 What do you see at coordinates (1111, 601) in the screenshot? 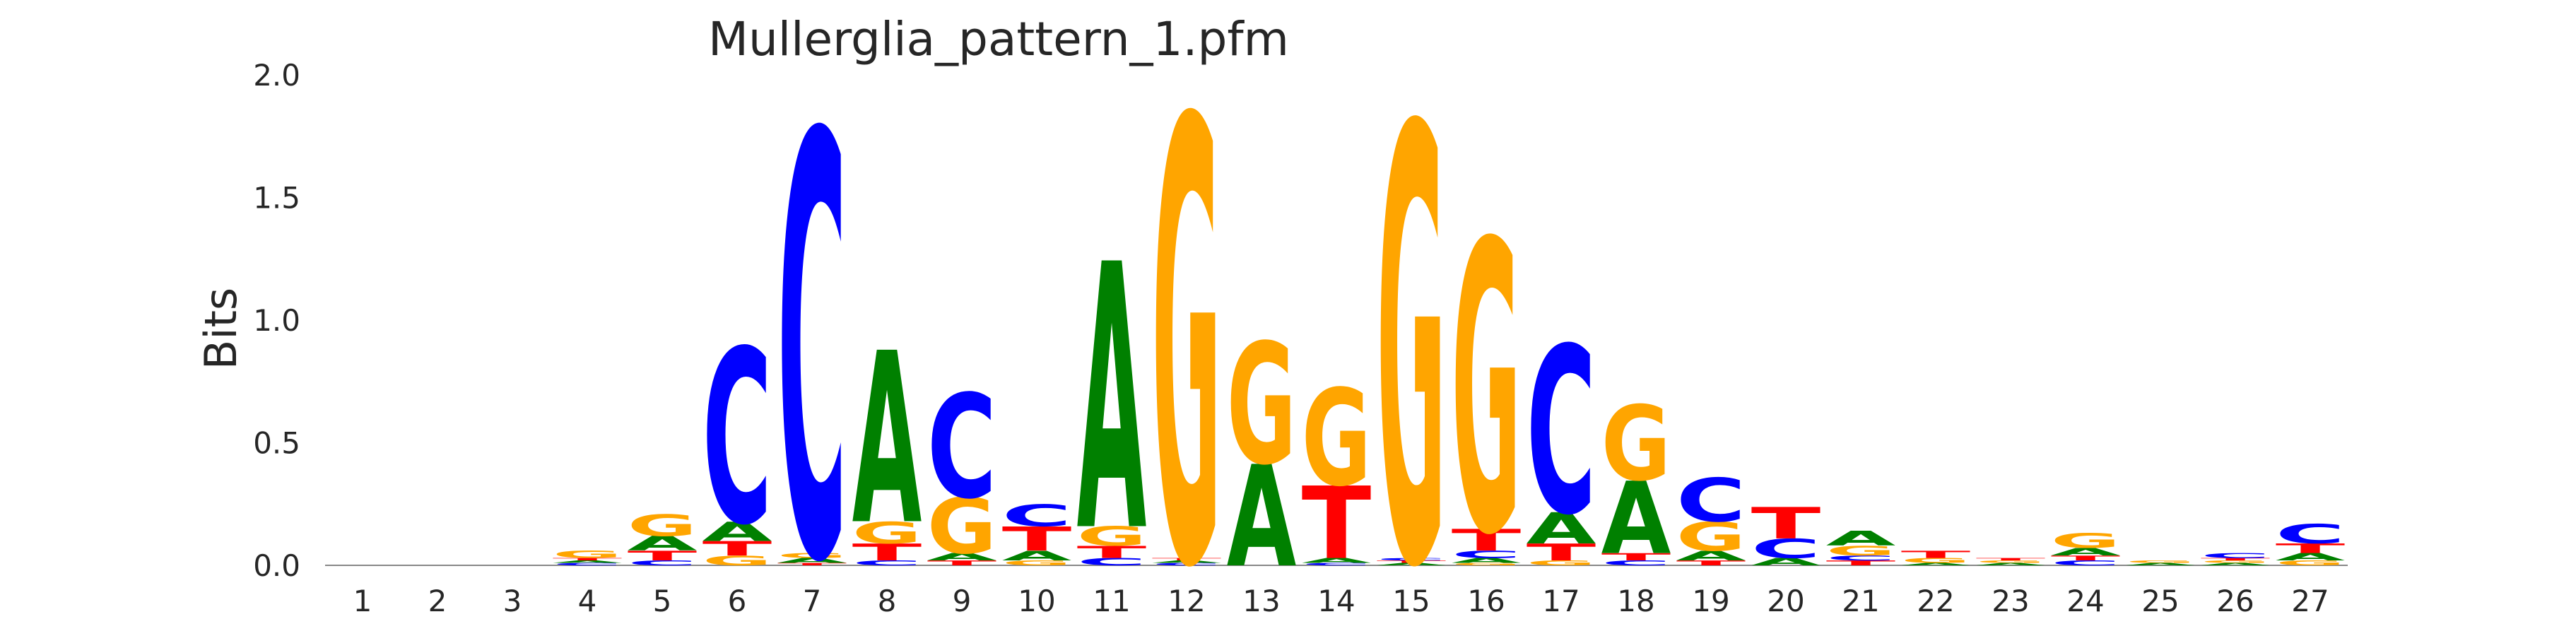
I see `x-tick-label: 11` at bounding box center [1111, 601].